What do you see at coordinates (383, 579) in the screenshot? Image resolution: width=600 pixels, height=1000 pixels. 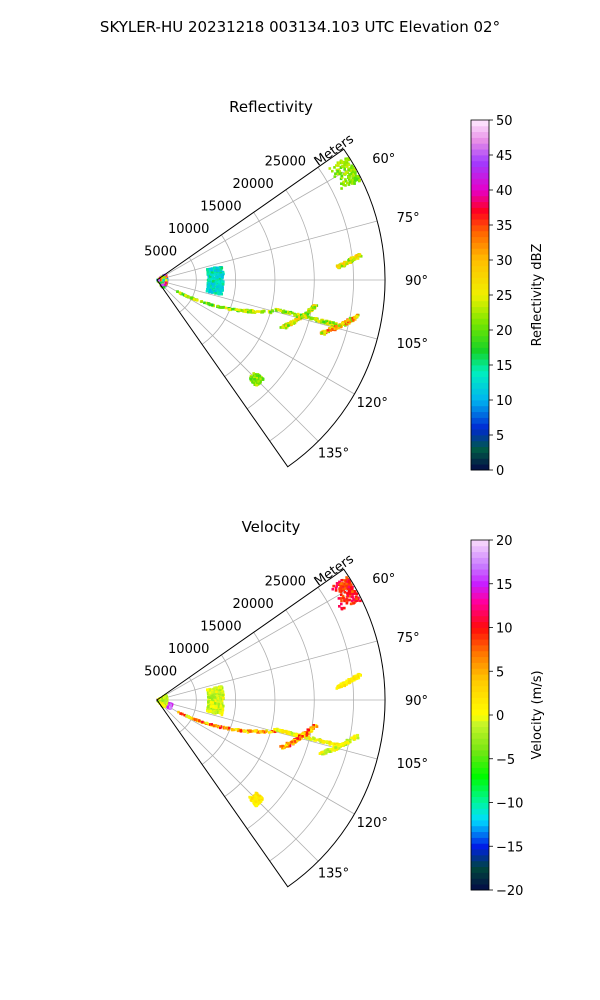 I see `azimuth-tick-label: 60°` at bounding box center [383, 579].